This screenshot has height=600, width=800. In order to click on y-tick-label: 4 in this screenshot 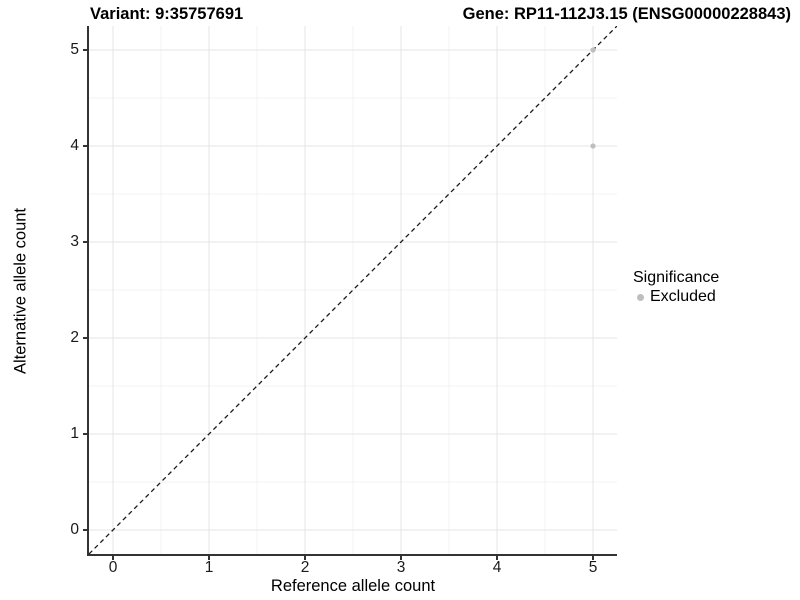, I will do `click(74, 145)`.